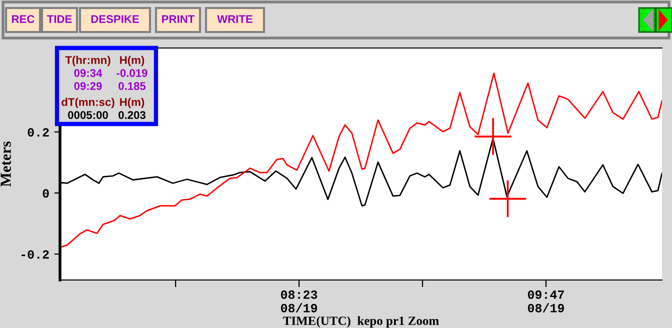  What do you see at coordinates (23, 19) in the screenshot?
I see `text: REC` at bounding box center [23, 19].